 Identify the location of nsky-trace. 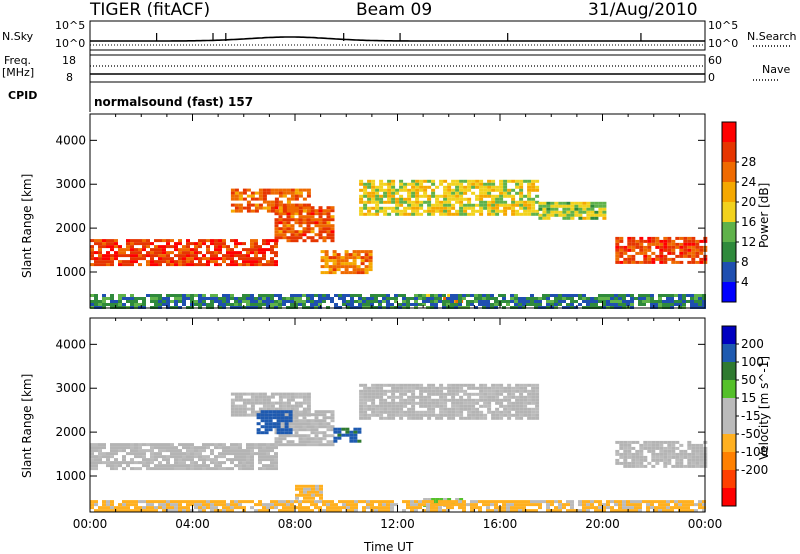
(397, 39).